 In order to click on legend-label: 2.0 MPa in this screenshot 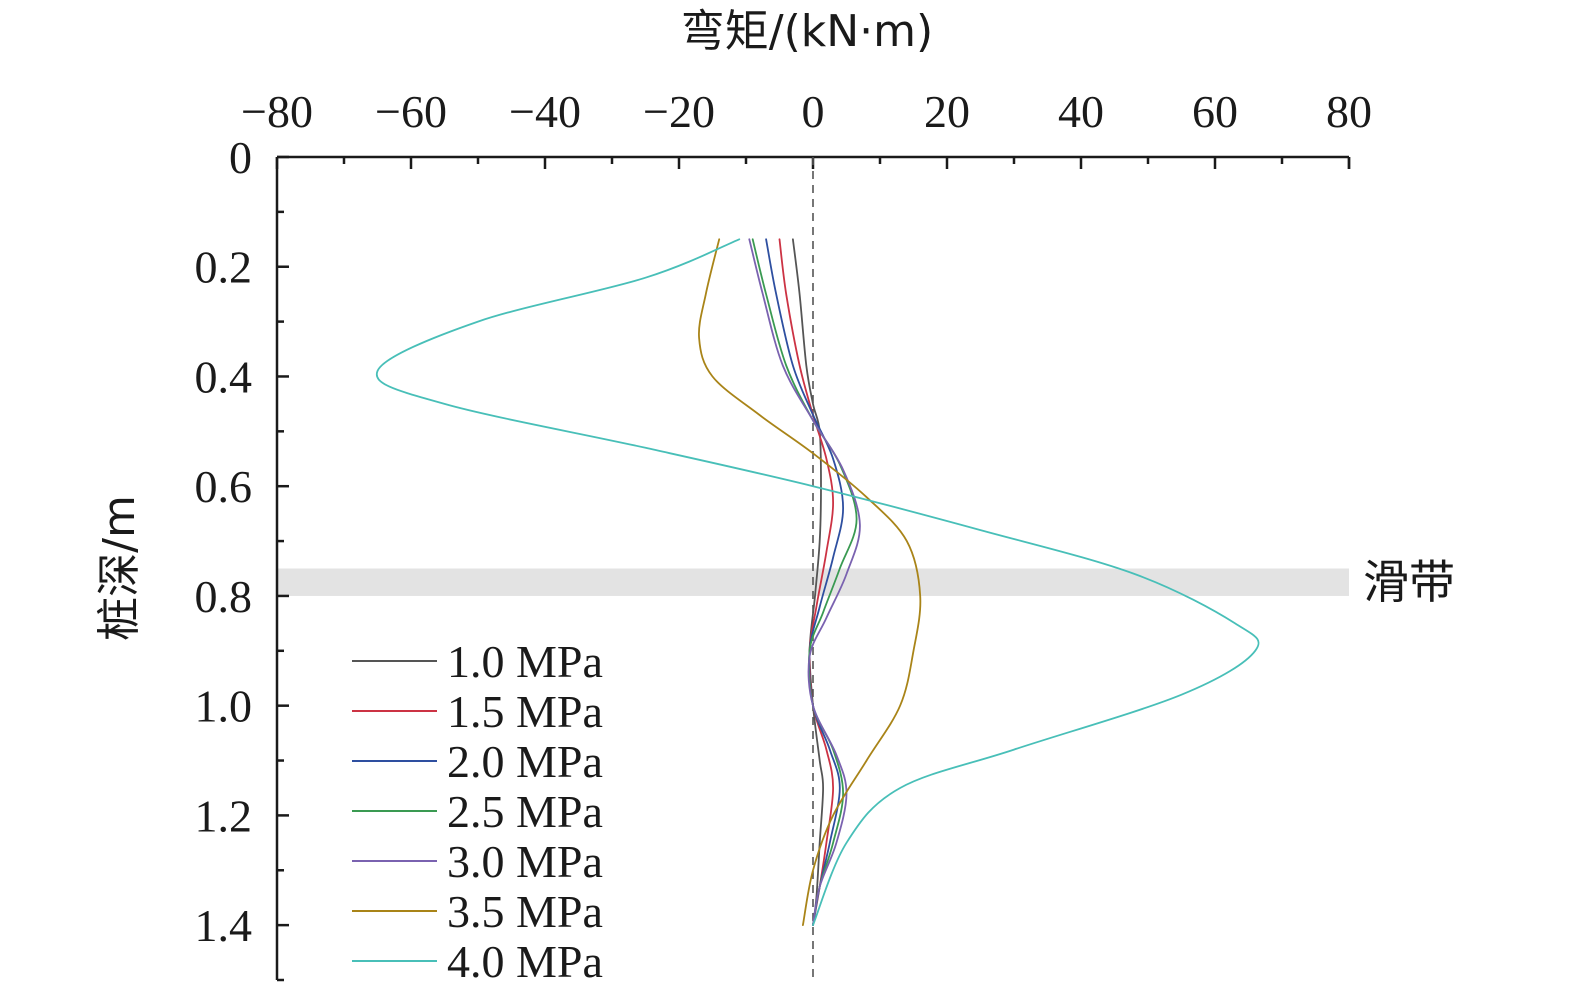, I will do `click(525, 761)`.